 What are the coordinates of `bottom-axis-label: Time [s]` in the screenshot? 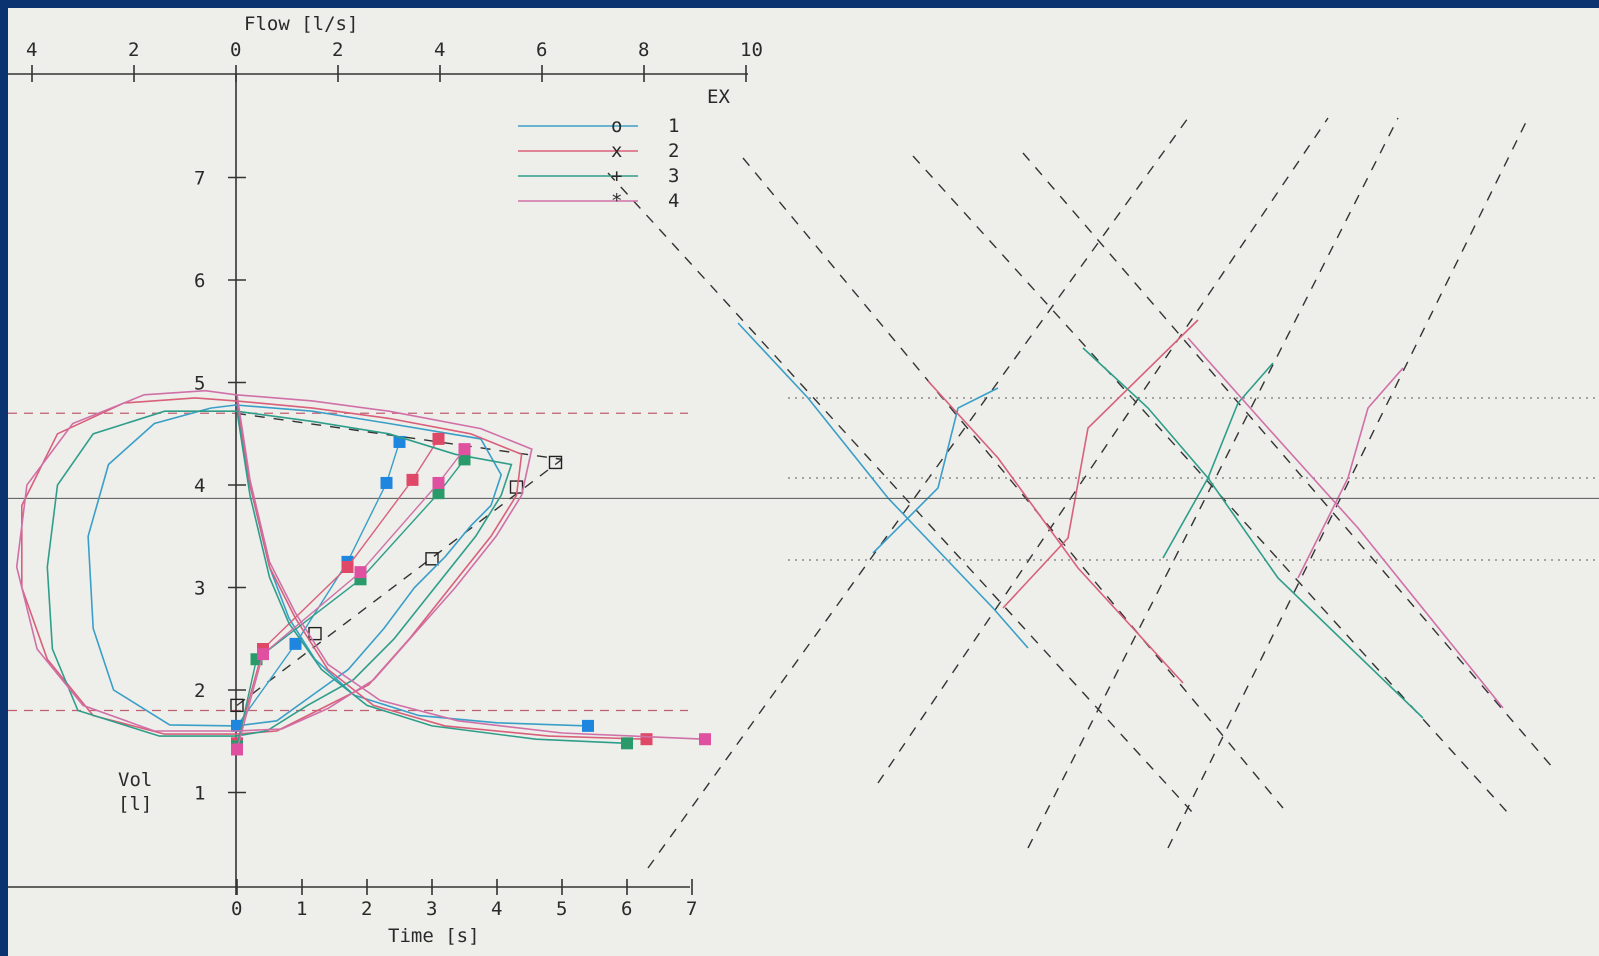 It's located at (434, 936).